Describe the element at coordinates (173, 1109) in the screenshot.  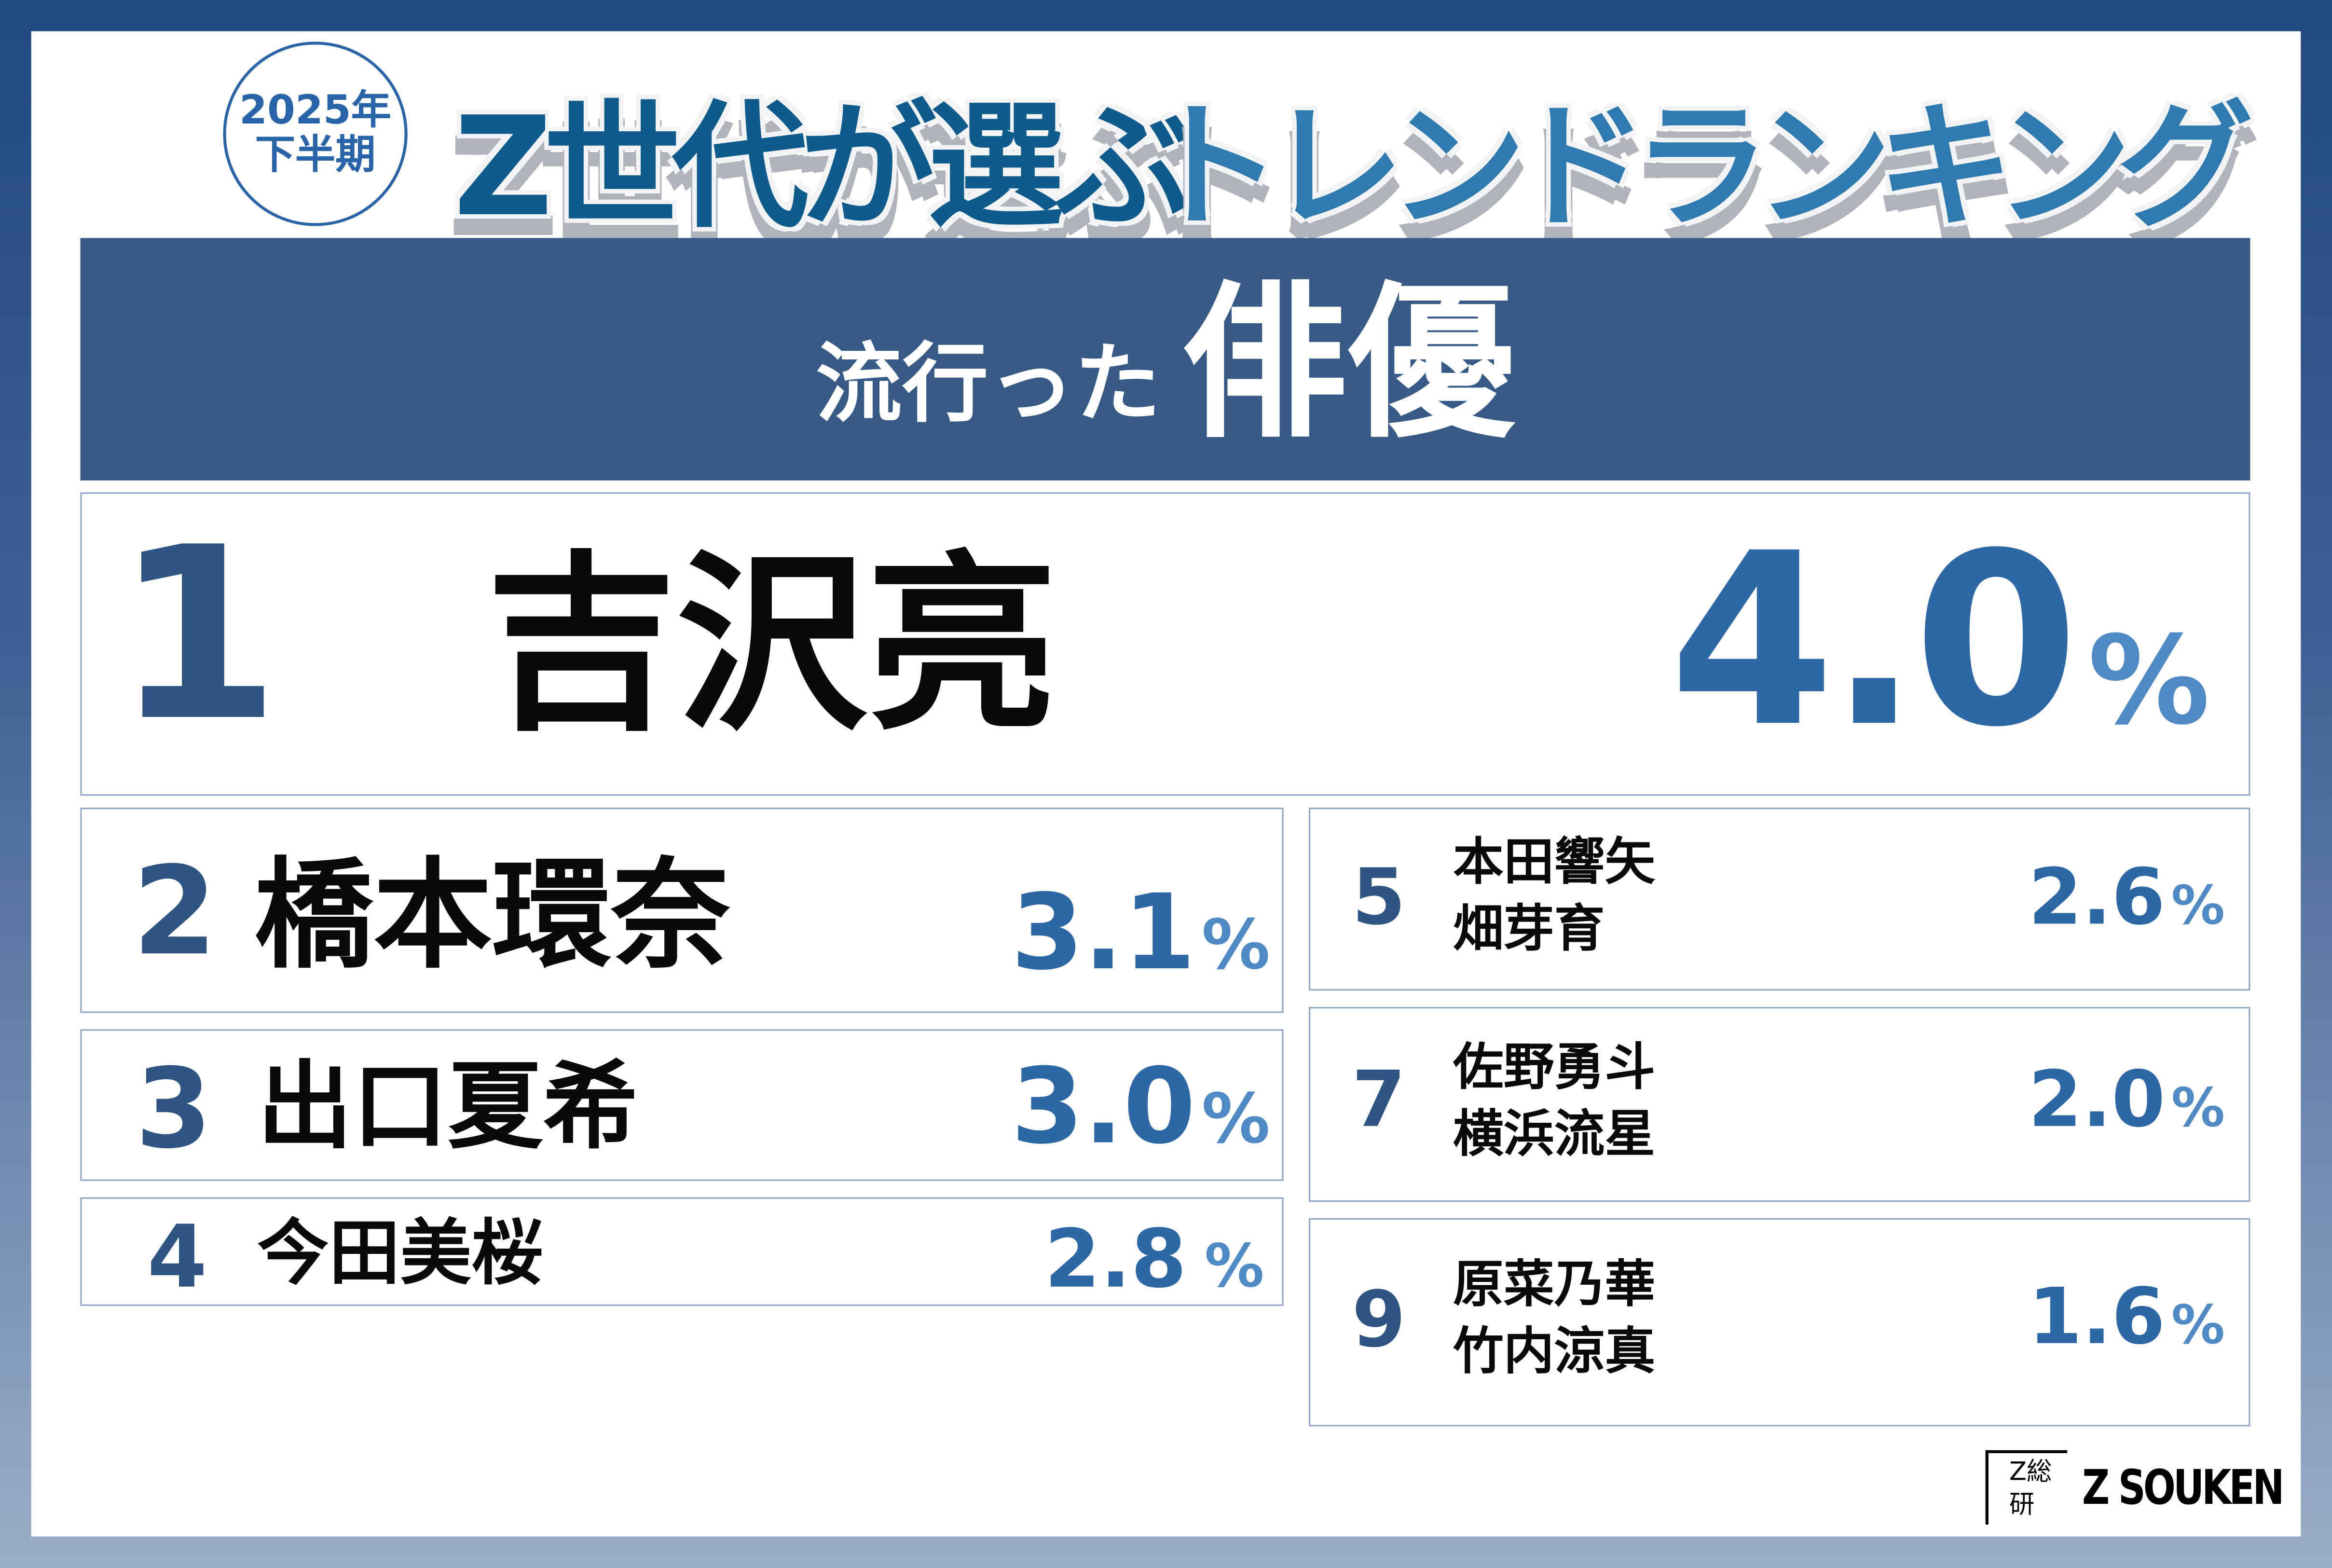
I see `rank-number: 3` at that location.